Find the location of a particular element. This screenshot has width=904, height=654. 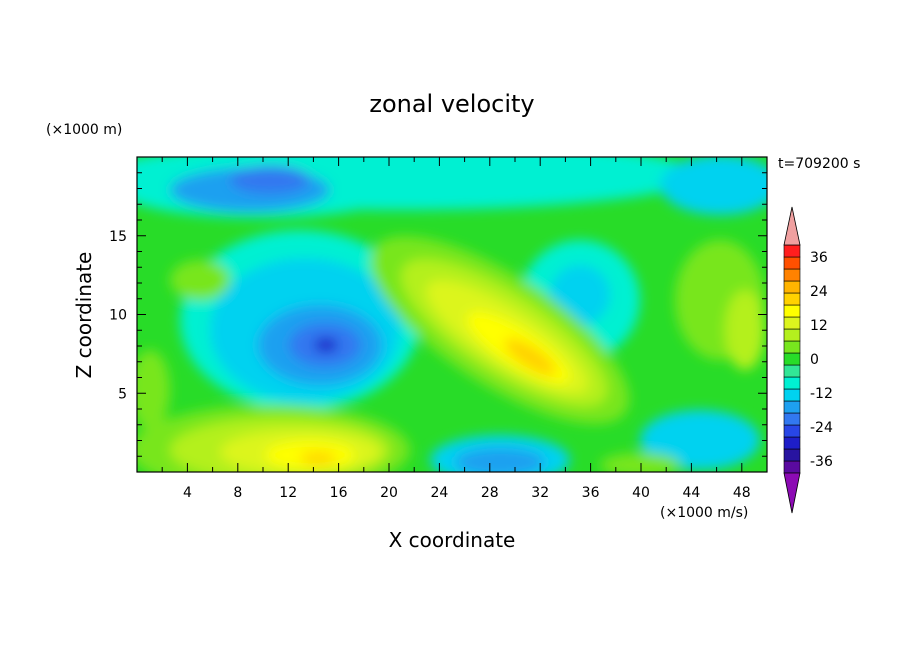

x-units-label: (×1000 m/s) is located at coordinates (704, 513).